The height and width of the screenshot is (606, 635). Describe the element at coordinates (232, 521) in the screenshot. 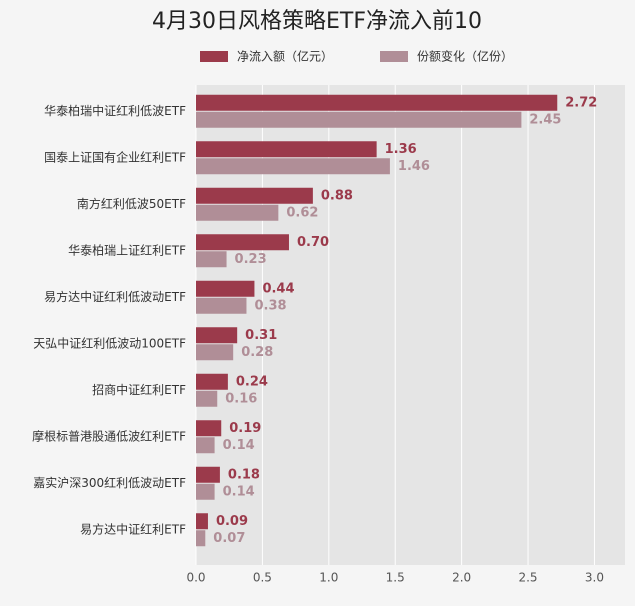

I see `data-label: 0.09` at that location.